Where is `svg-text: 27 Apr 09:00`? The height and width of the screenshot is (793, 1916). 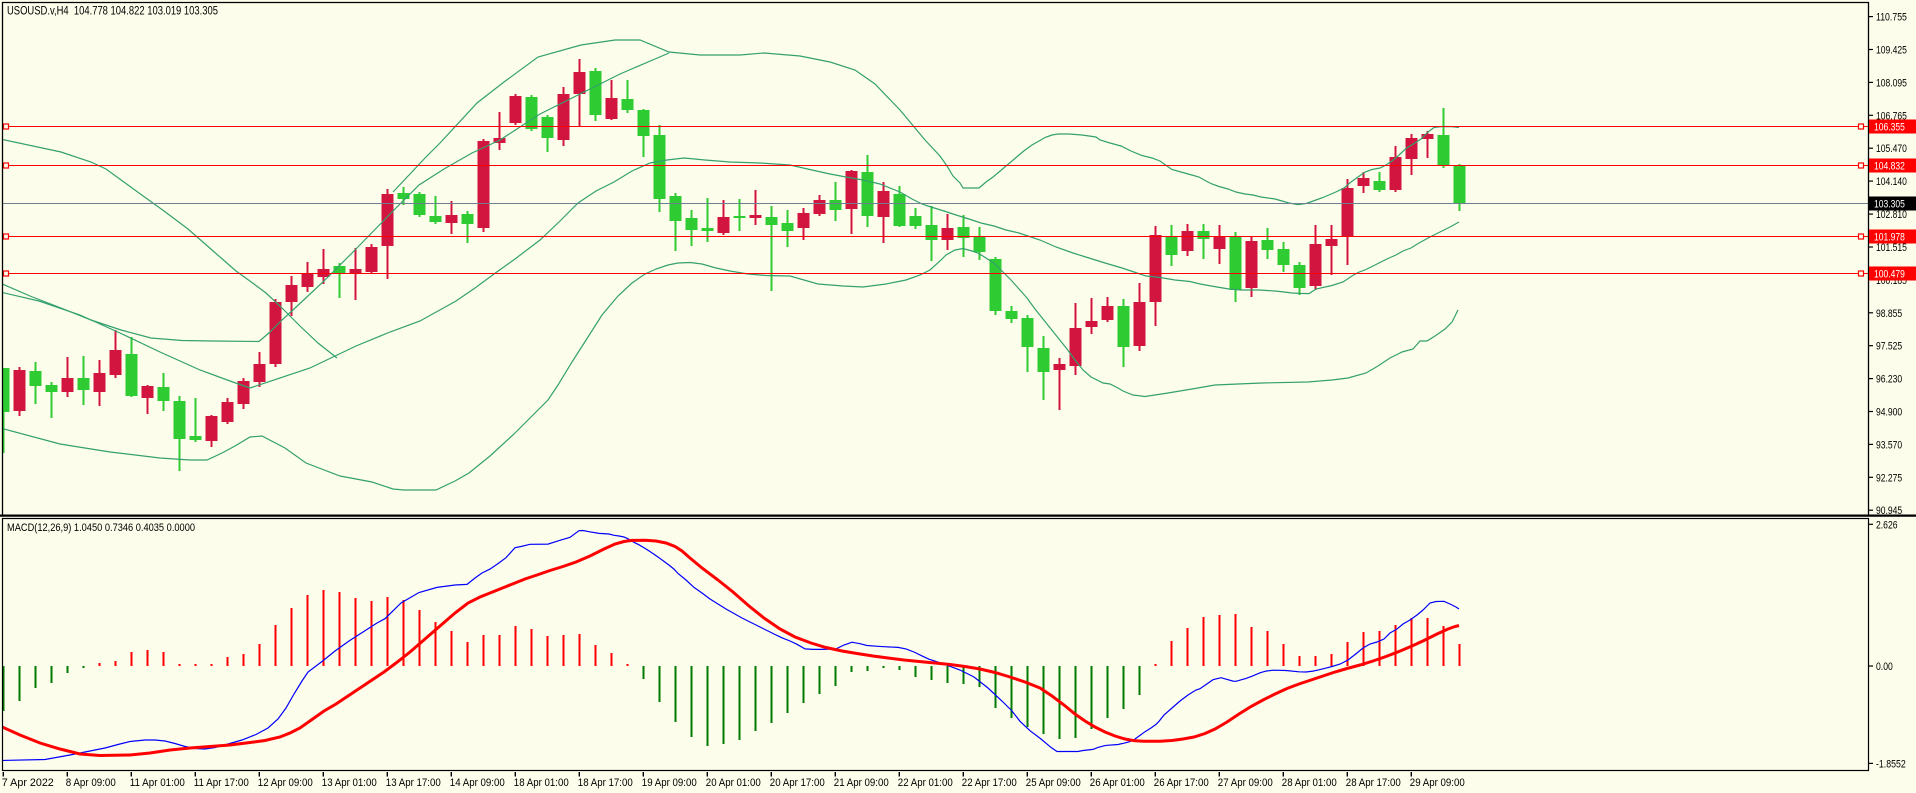 svg-text: 27 Apr 09:00 is located at coordinates (1245, 783).